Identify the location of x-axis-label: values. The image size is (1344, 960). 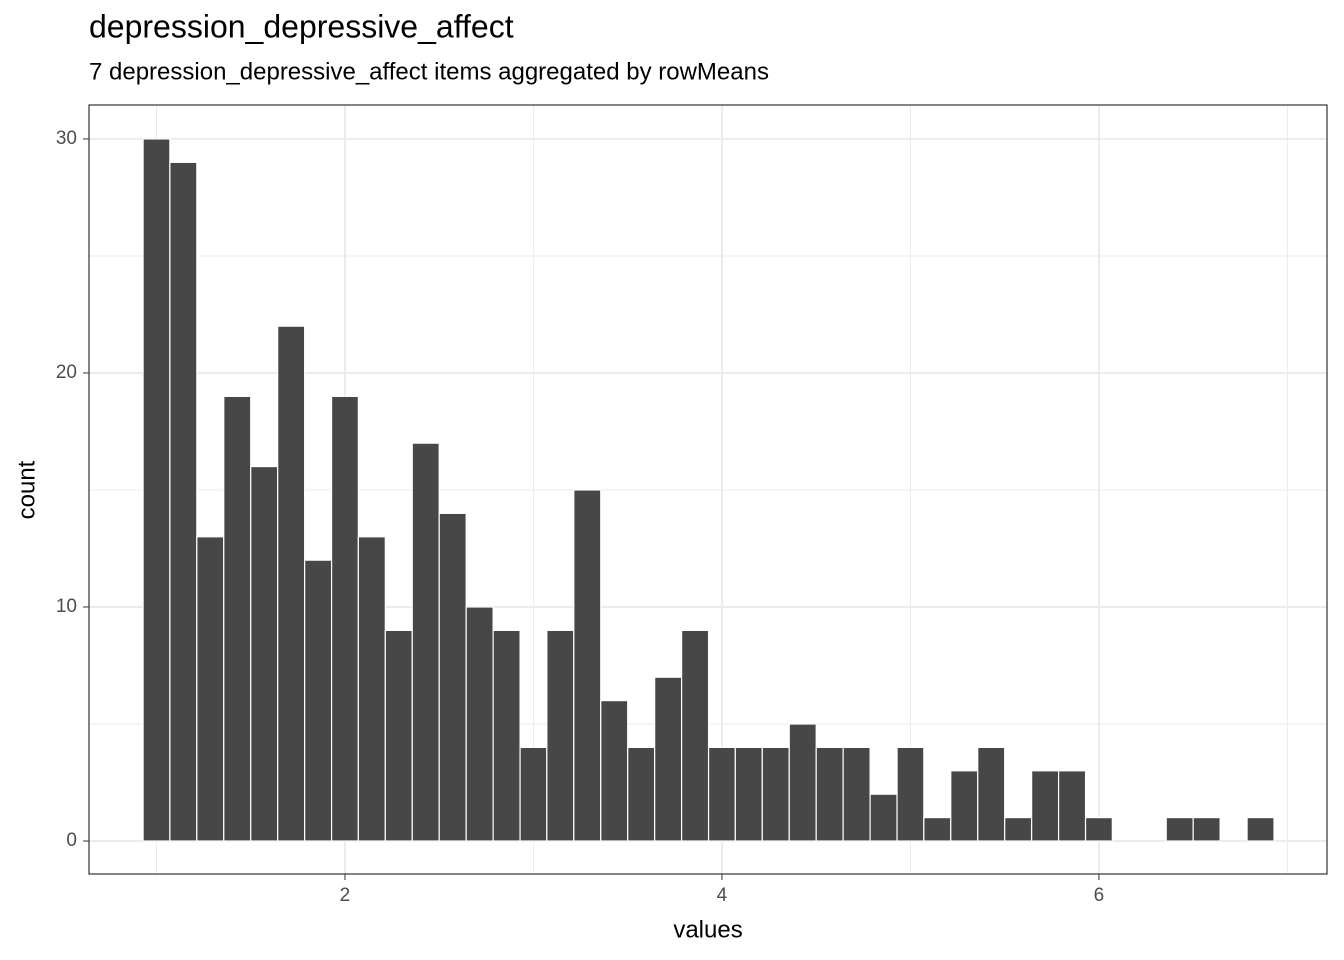
(707, 929).